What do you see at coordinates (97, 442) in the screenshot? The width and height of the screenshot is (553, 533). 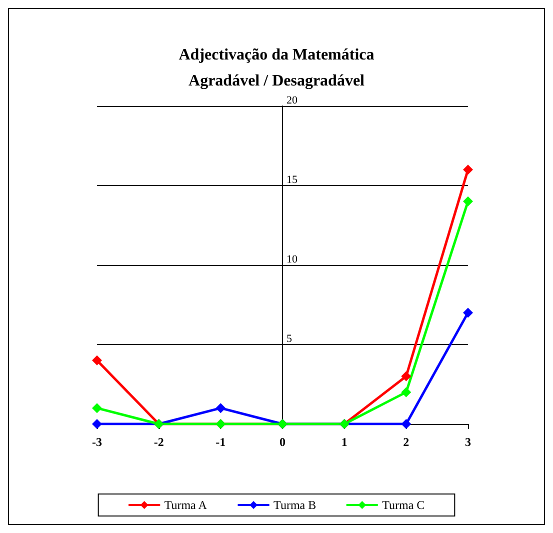 I see `x-tick-label: -3` at bounding box center [97, 442].